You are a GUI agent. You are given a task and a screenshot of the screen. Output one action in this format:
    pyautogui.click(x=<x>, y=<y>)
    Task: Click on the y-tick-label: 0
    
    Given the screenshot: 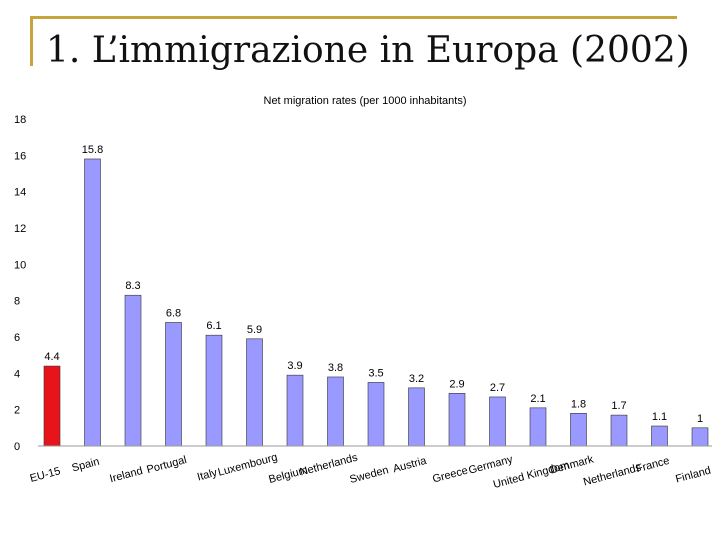 What is the action you would take?
    pyautogui.click(x=17, y=447)
    